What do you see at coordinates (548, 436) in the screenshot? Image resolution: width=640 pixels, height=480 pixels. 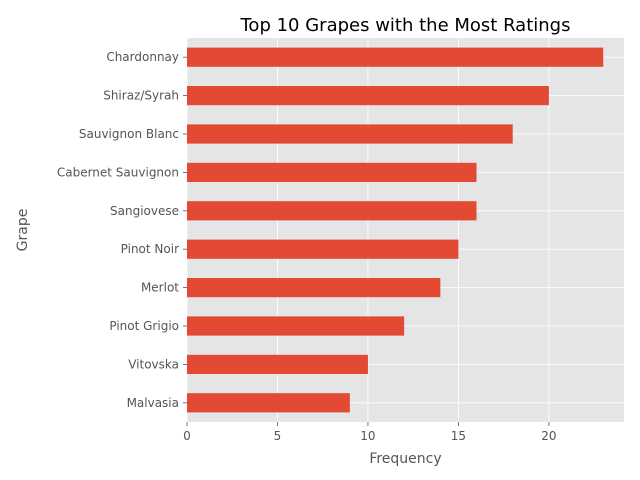 I see `x-tick-label: 20` at bounding box center [548, 436].